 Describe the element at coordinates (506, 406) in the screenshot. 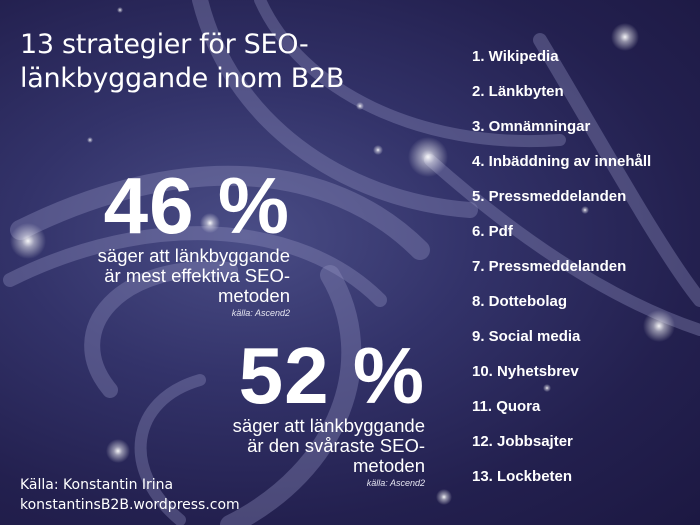

I see `list-item: 11. Quora` at that location.